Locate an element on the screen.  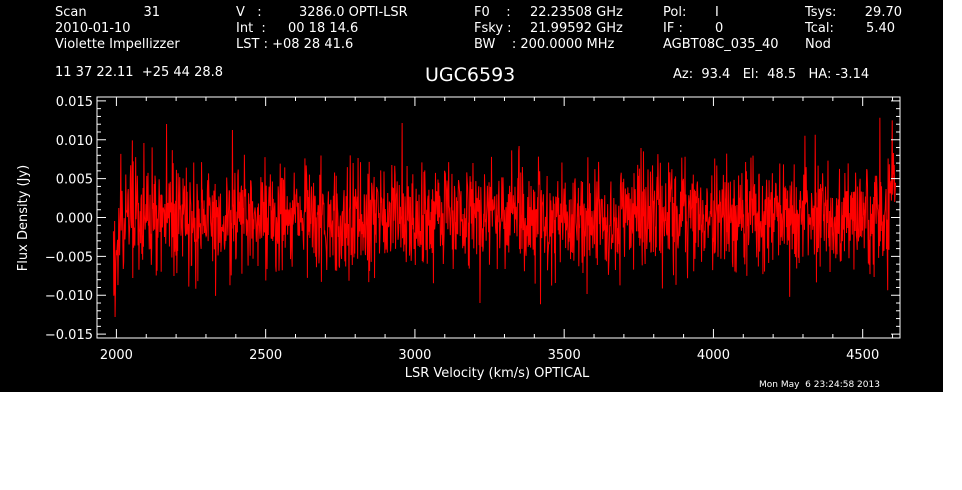
fsky-label: Fsky : is located at coordinates (493, 28).